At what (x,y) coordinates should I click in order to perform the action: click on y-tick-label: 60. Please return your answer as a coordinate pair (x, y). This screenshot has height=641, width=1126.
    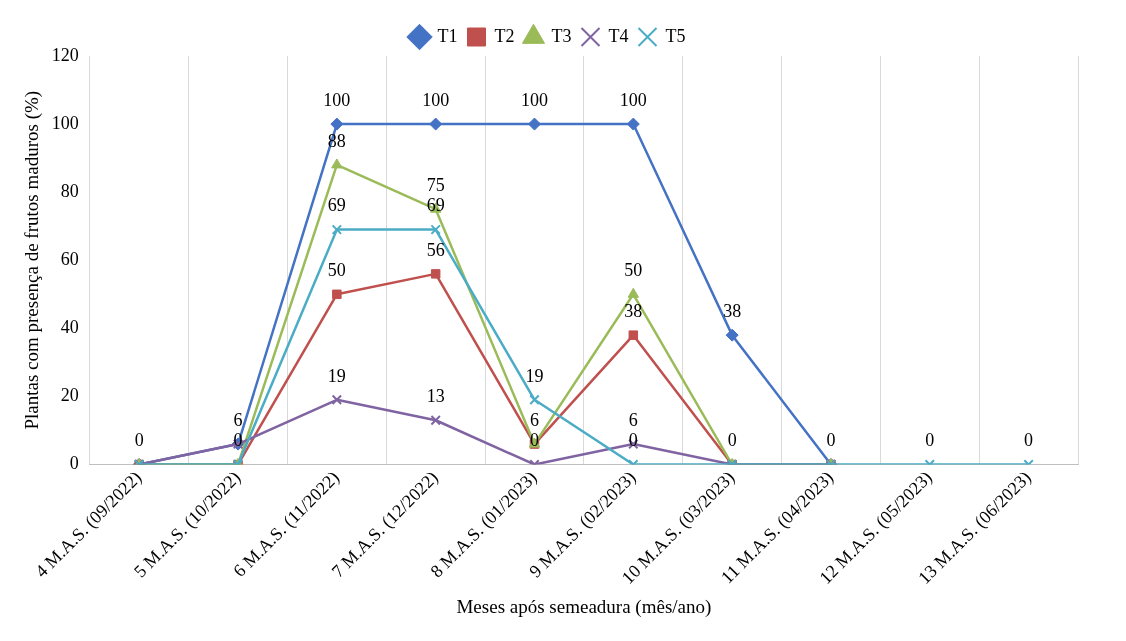
    Looking at the image, I should click on (69, 258).